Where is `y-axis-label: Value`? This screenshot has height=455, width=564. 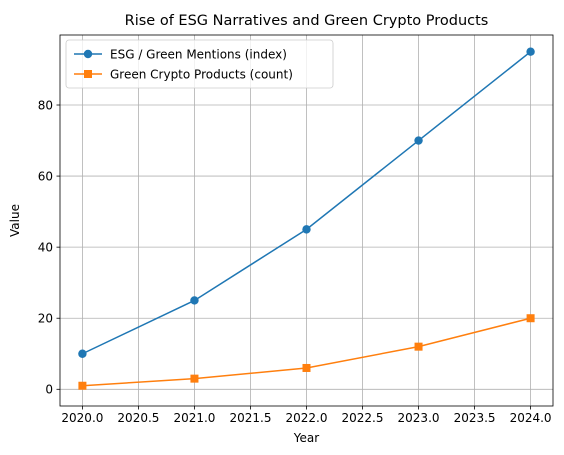
y-axis-label: Value is located at coordinates (15, 220).